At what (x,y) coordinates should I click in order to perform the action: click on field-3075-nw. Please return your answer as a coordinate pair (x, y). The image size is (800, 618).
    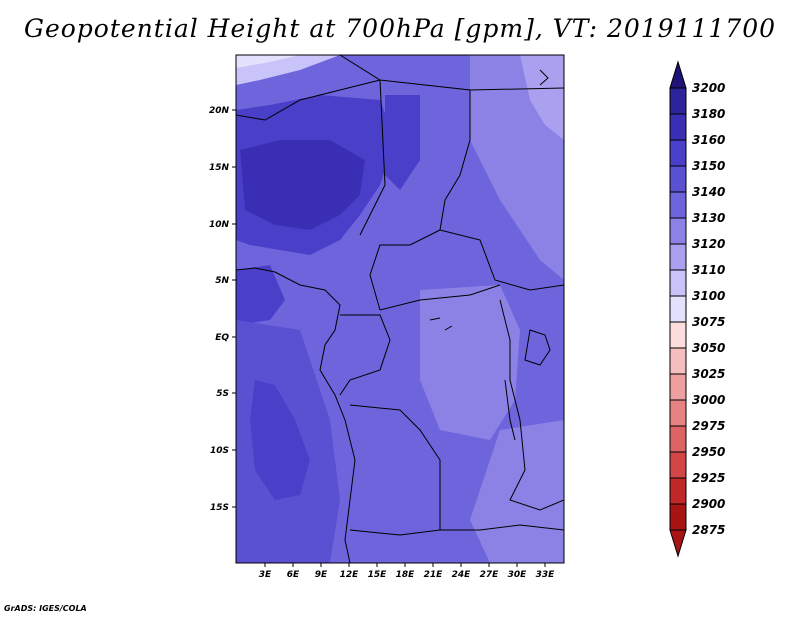
    Looking at the image, I should click on (268, 61).